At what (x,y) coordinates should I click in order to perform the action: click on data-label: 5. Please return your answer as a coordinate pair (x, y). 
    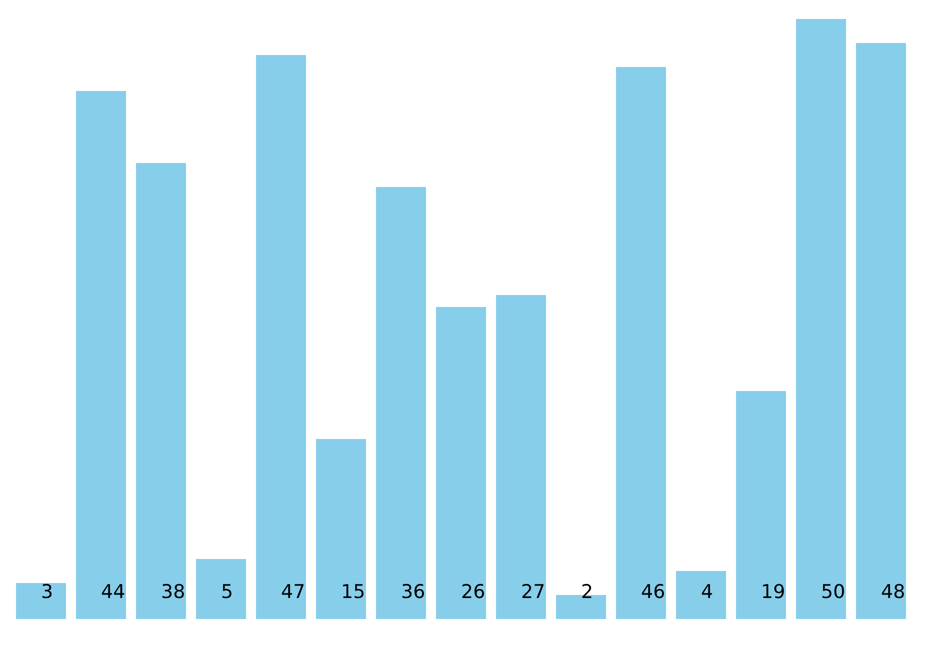
    Looking at the image, I should click on (227, 592).